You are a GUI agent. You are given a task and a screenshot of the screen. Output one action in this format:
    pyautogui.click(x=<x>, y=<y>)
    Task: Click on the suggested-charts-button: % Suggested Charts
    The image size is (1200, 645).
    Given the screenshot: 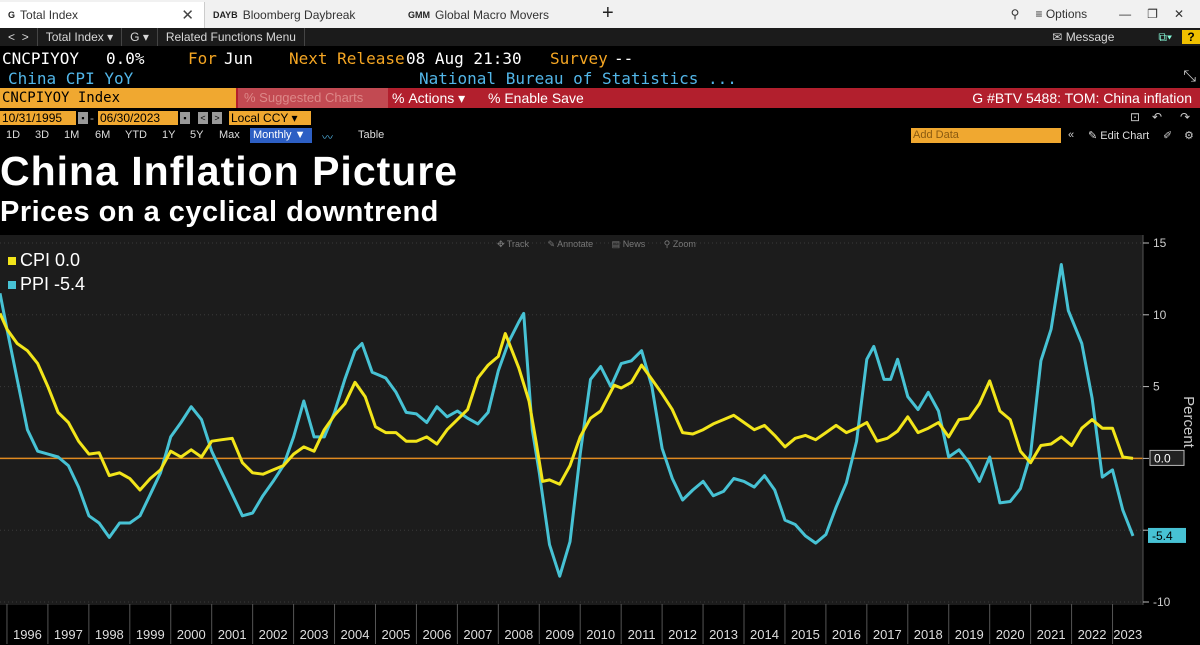 What is the action you would take?
    pyautogui.click(x=313, y=98)
    